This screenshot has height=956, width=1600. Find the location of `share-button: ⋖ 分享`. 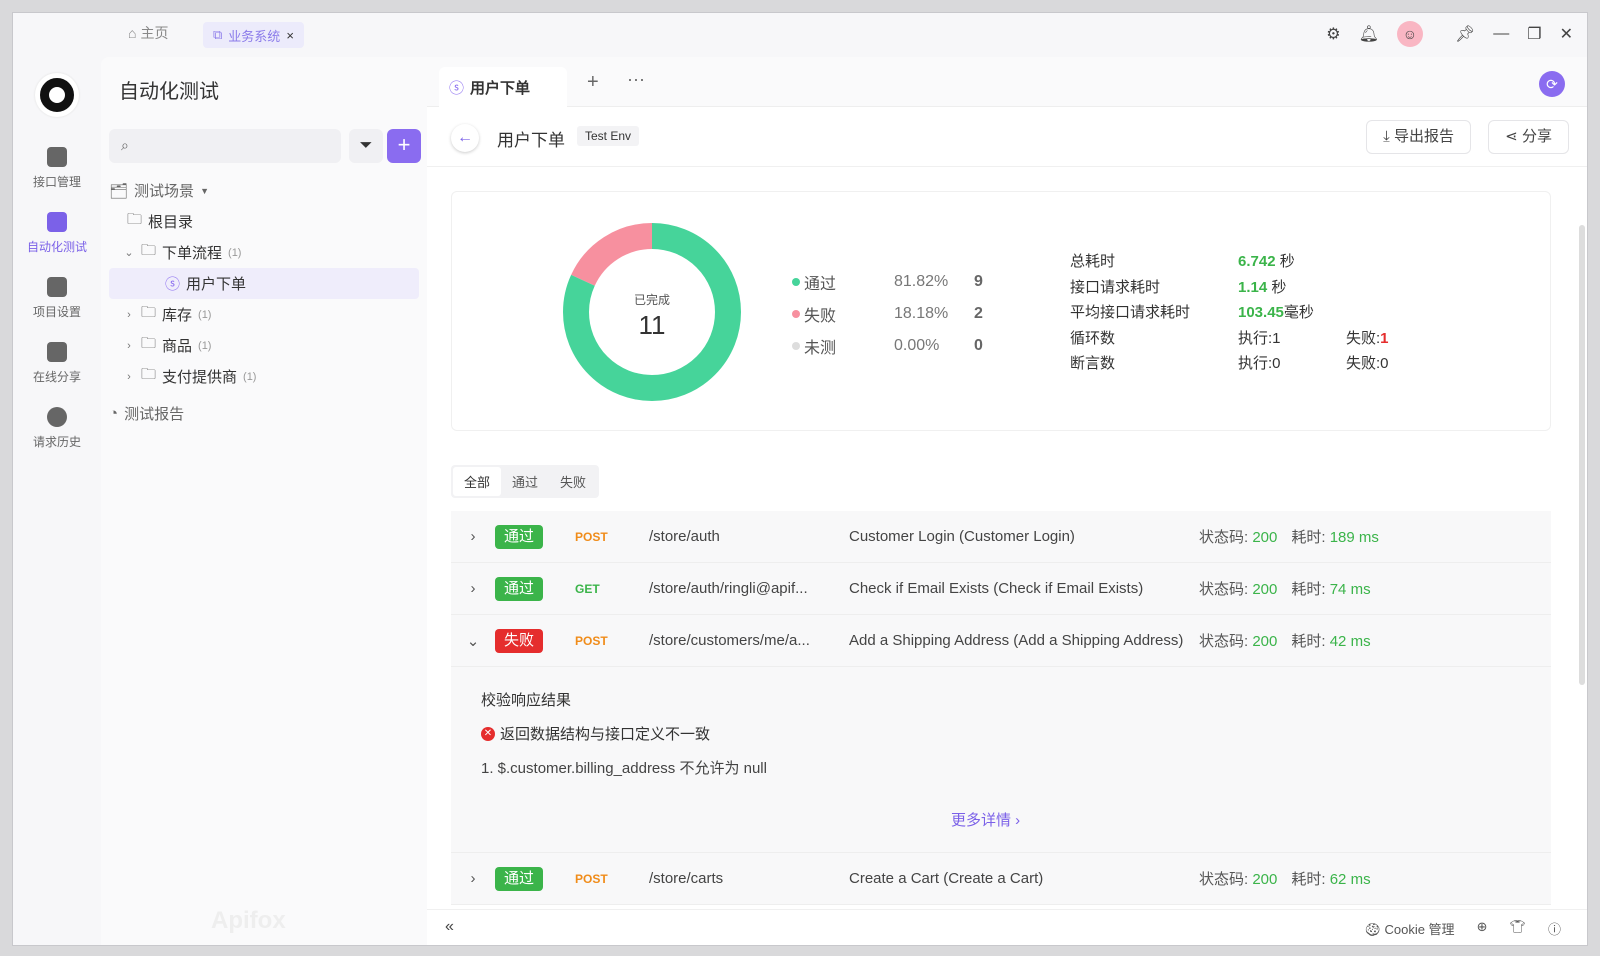

share-button: ⋖ 分享 is located at coordinates (1528, 137).